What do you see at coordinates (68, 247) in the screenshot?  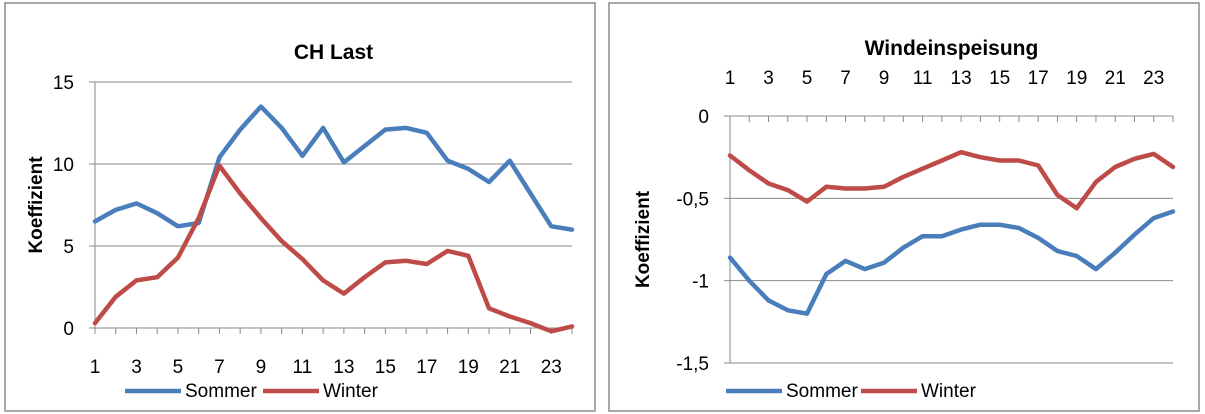 I see `y-tick-label: 5` at bounding box center [68, 247].